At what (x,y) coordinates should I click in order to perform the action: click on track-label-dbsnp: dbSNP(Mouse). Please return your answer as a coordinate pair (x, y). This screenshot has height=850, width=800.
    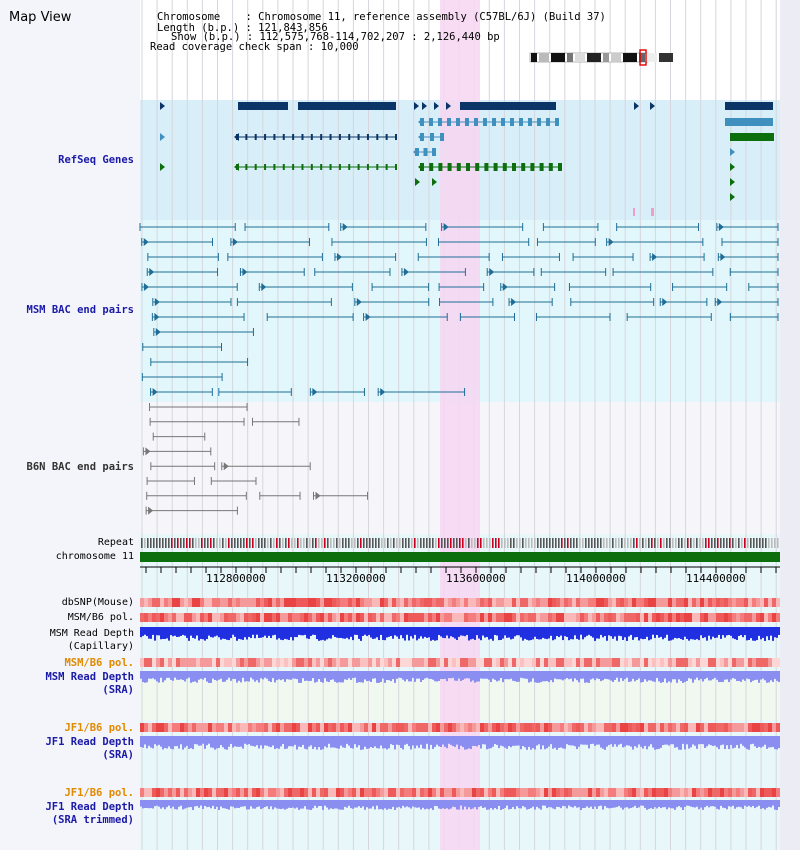
    Looking at the image, I should click on (97, 602).